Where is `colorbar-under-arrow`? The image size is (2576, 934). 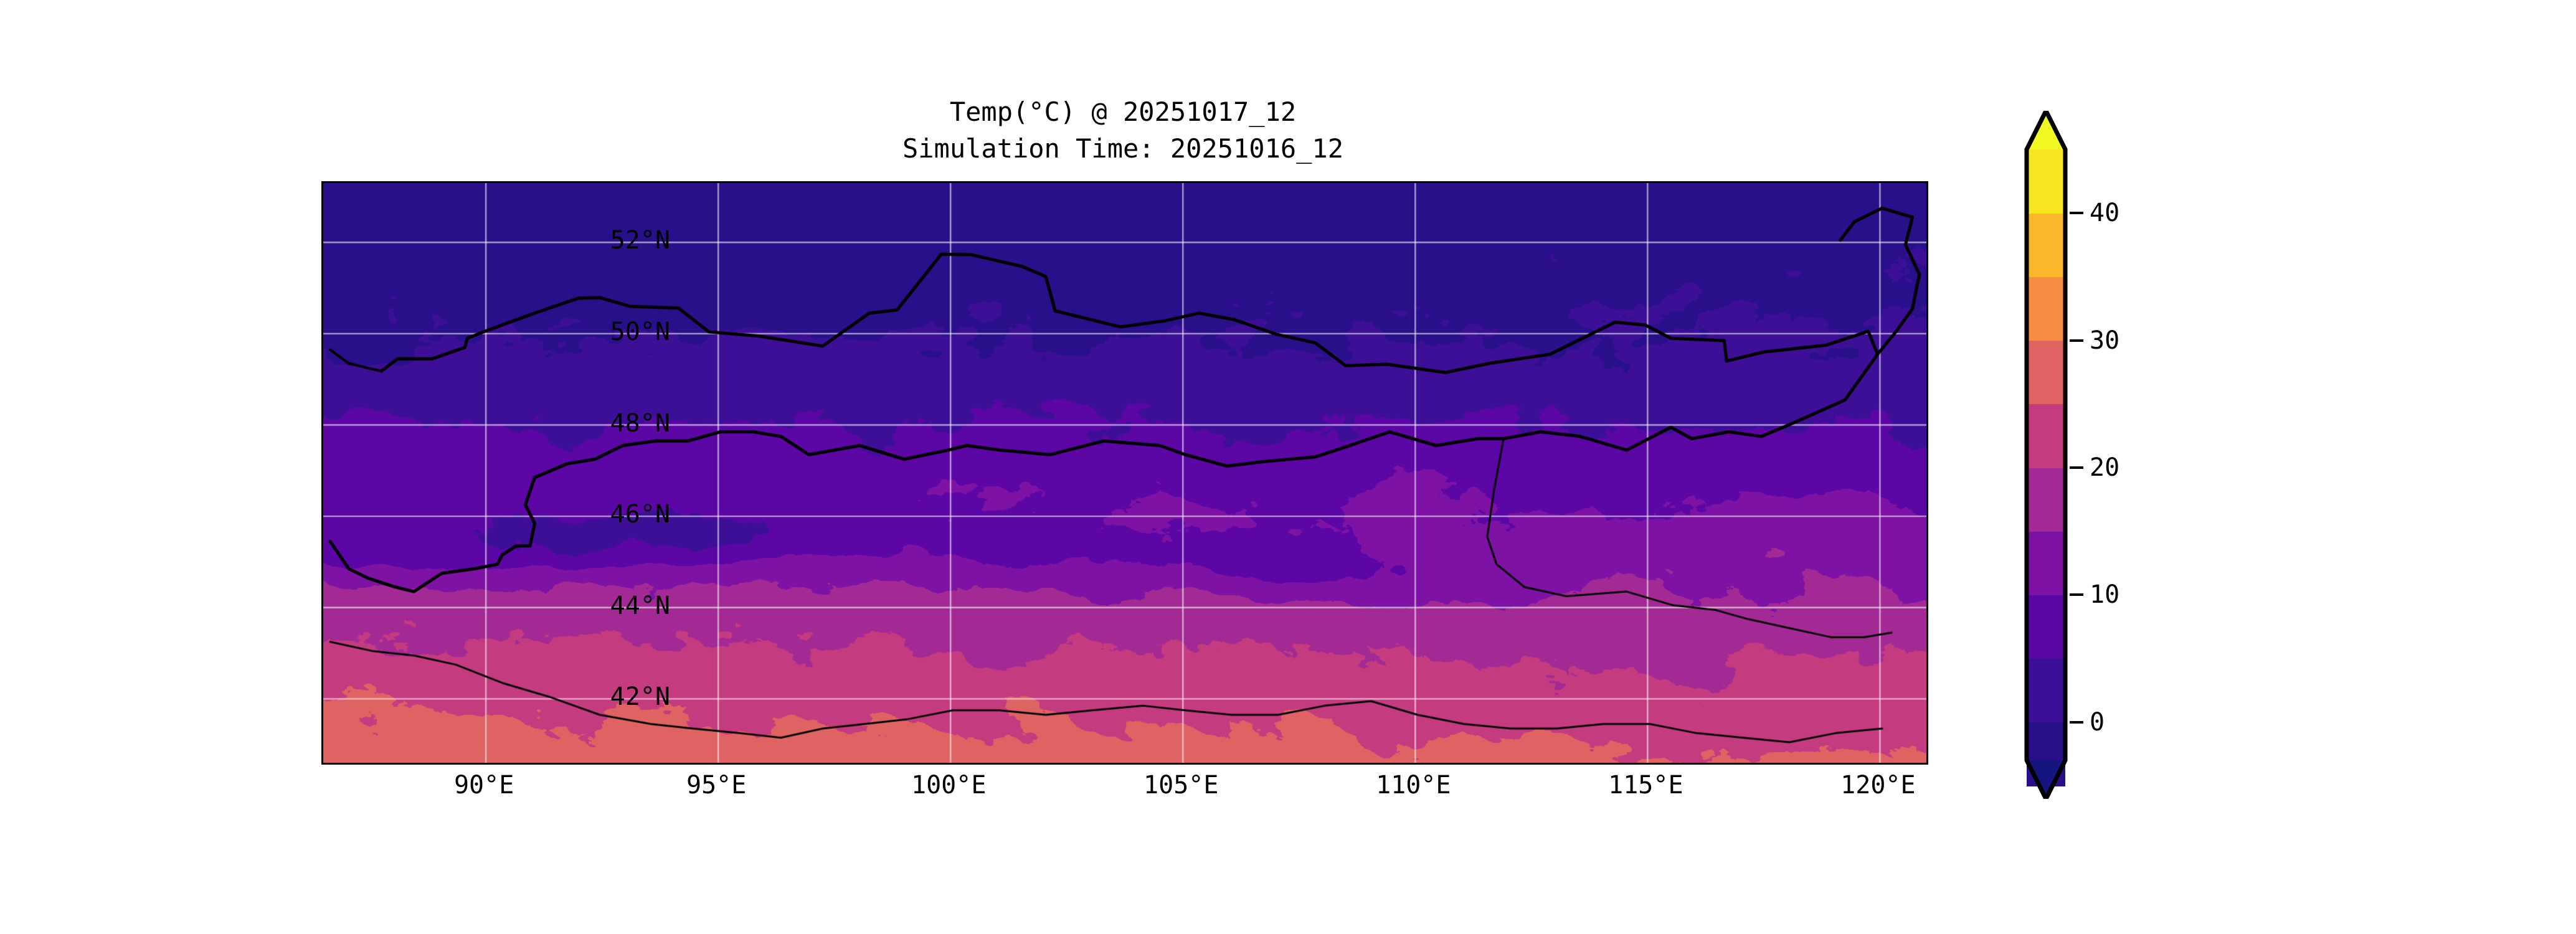
colorbar-under-arrow is located at coordinates (2046, 779).